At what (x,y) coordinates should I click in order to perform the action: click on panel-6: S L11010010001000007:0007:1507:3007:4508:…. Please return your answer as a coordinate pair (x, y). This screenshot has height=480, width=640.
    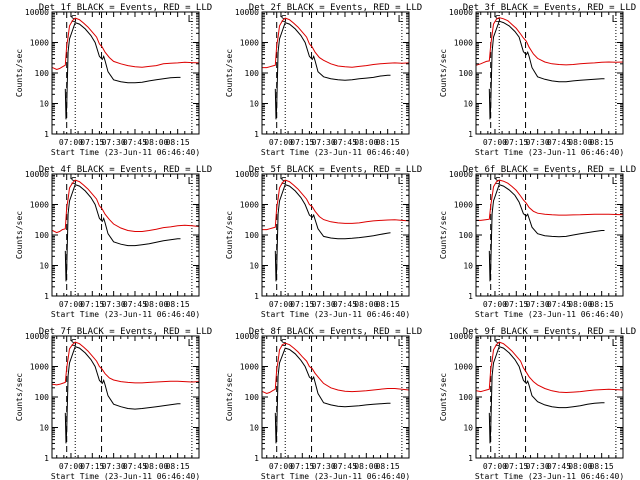
    Looking at the image, I should click on (537, 242).